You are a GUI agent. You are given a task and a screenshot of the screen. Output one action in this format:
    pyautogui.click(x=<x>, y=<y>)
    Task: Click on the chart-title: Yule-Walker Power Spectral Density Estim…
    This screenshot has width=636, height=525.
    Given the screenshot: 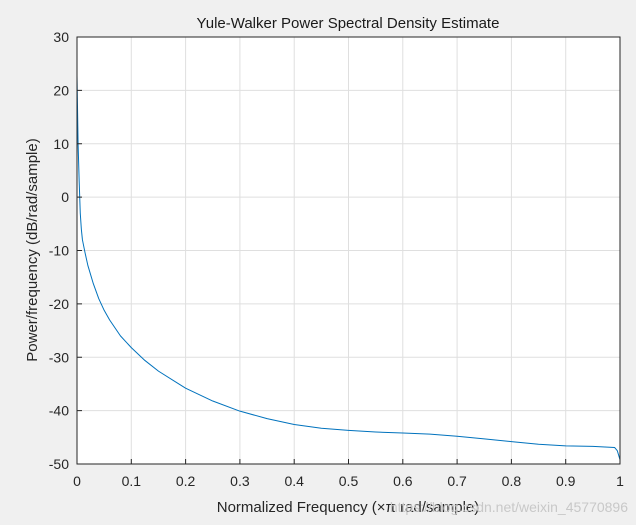 What is the action you would take?
    pyautogui.click(x=348, y=23)
    